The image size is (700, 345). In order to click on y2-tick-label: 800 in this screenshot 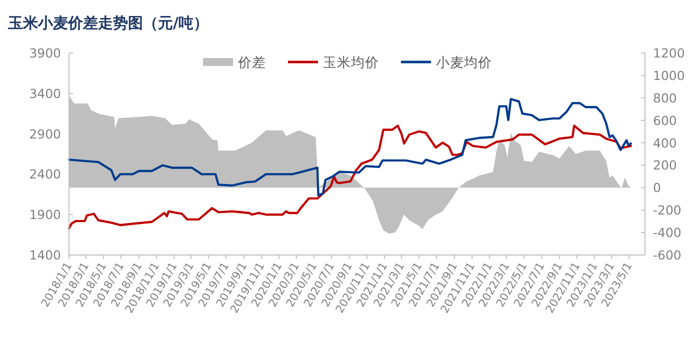, I will do `click(665, 98)`.